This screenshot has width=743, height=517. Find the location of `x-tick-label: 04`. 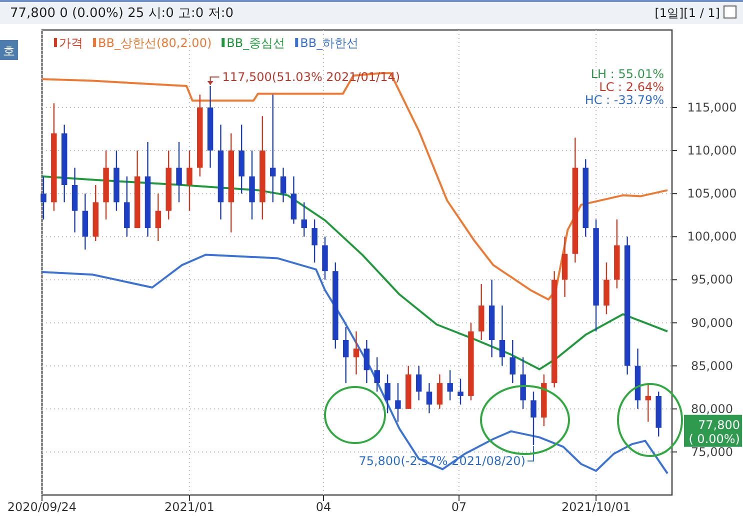

x-tick-label: 04 is located at coordinates (324, 507).